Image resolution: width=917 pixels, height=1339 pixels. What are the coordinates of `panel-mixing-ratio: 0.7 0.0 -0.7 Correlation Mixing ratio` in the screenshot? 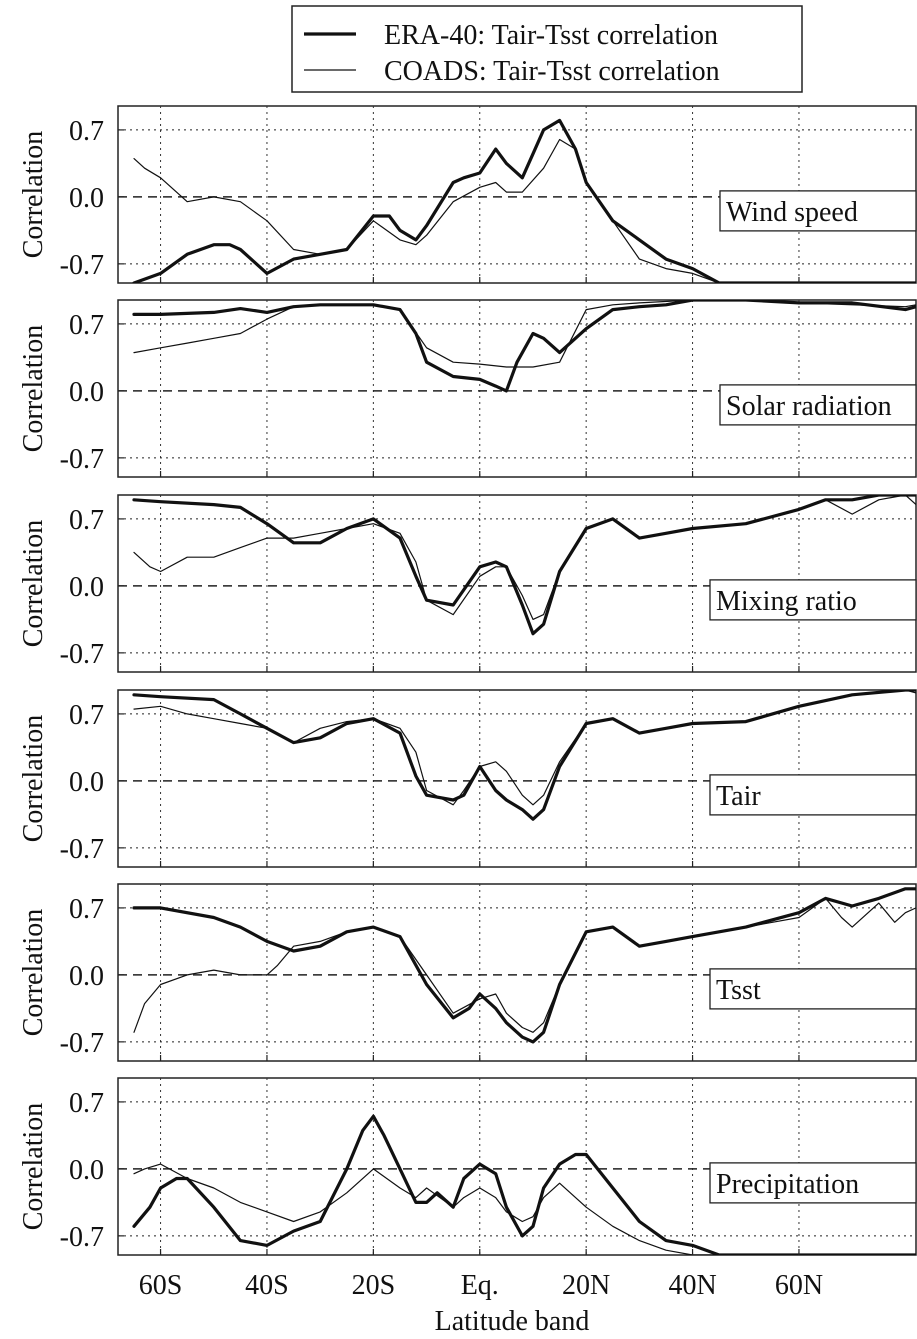 It's located at (467, 583).